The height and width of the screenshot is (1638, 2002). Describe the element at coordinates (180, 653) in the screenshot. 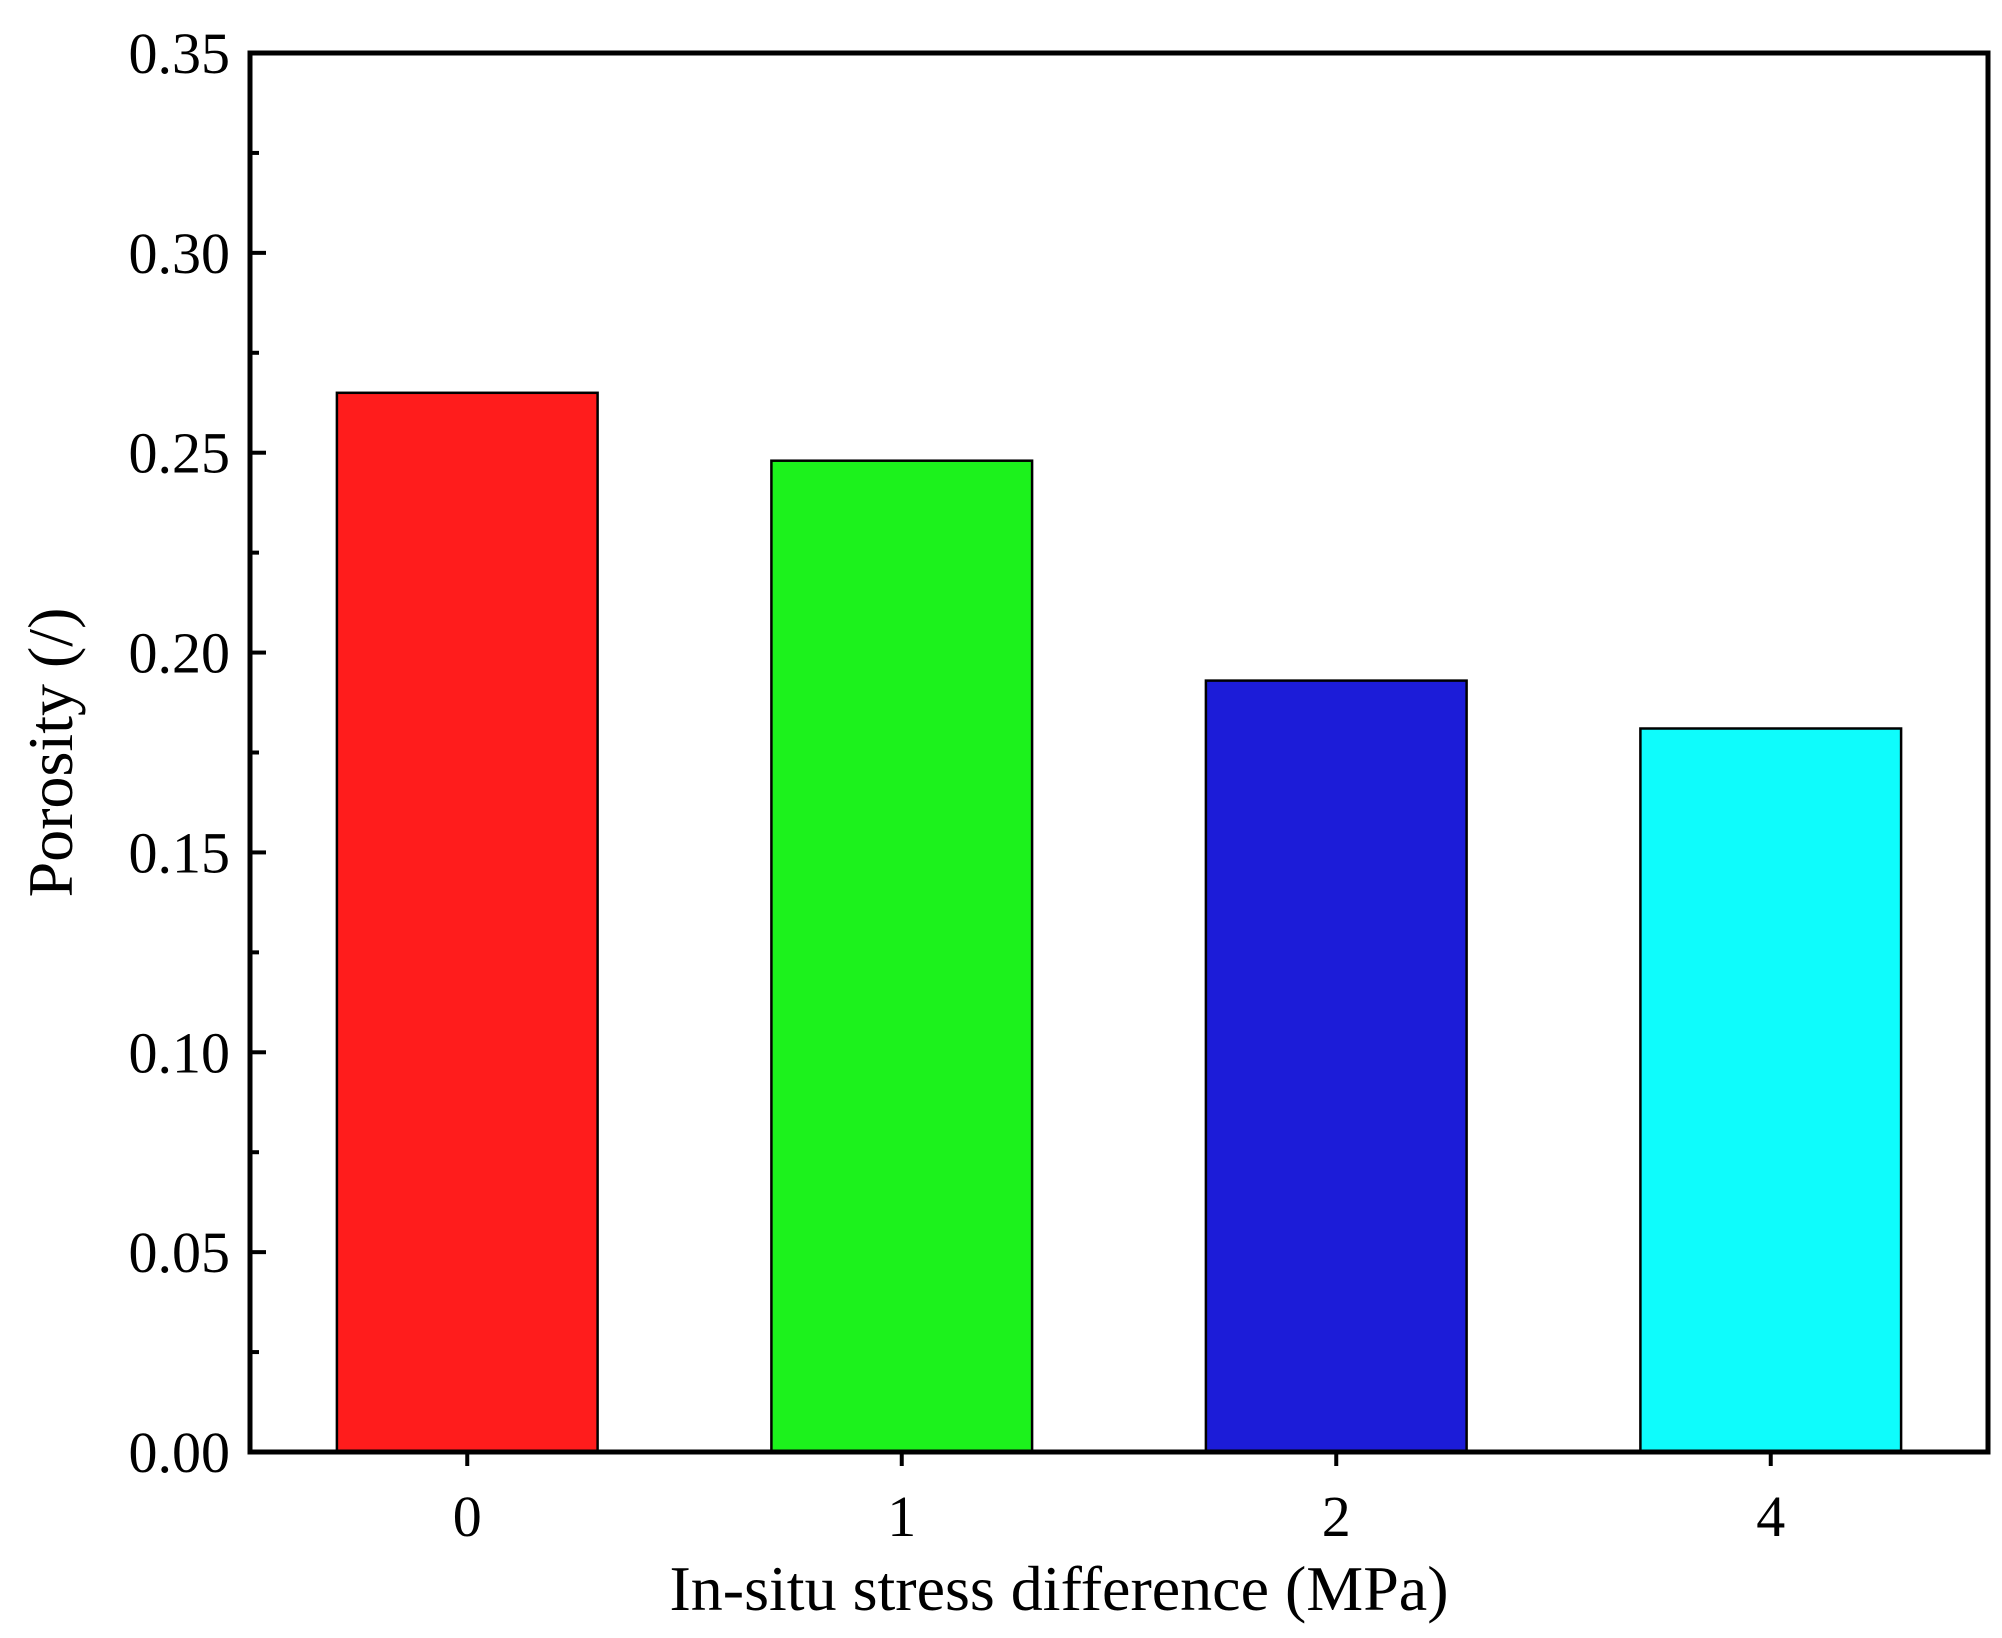

I see `y-tick-label: 0.20` at that location.